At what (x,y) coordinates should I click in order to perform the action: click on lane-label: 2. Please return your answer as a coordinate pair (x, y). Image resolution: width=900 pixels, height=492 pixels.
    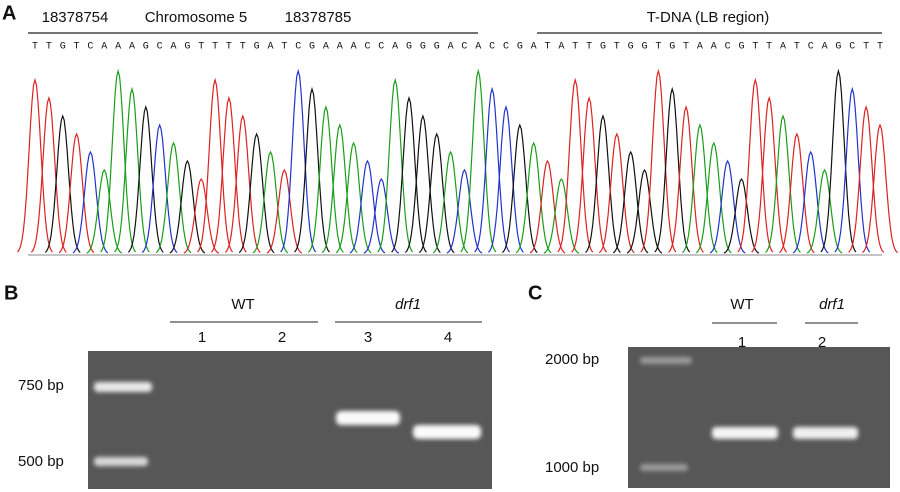
    Looking at the image, I should click on (822, 342).